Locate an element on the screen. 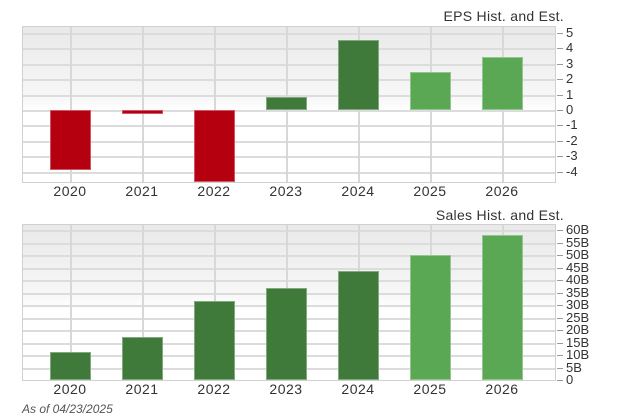 This screenshot has width=620, height=417. y-tick-label: 35B is located at coordinates (578, 292).